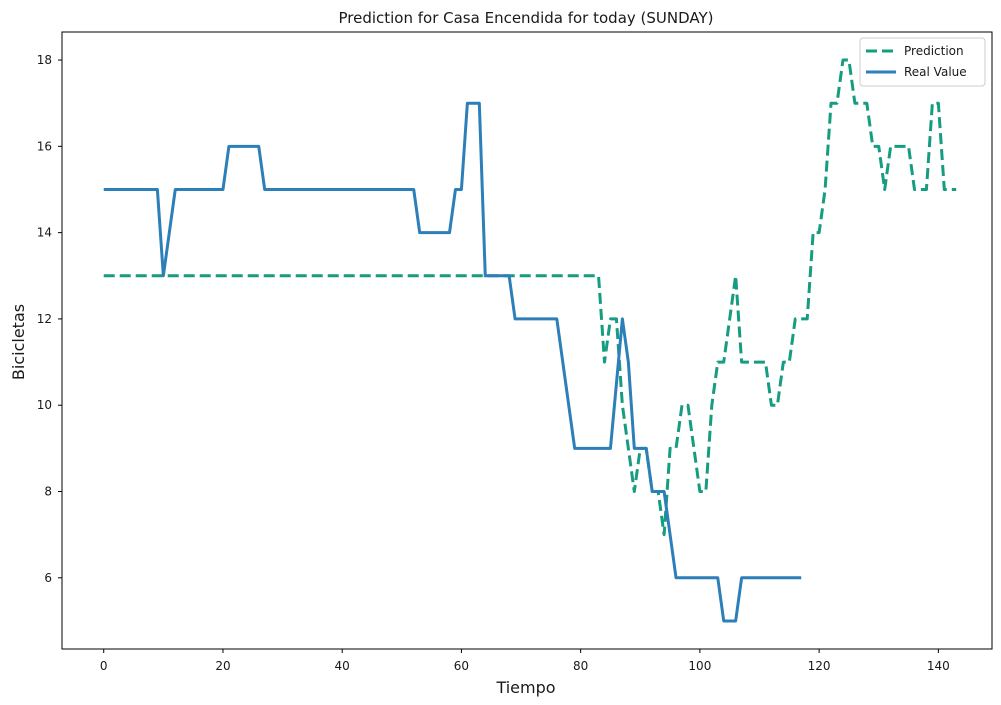 This screenshot has width=1001, height=705. I want to click on y-tick-label: 12, so click(44, 319).